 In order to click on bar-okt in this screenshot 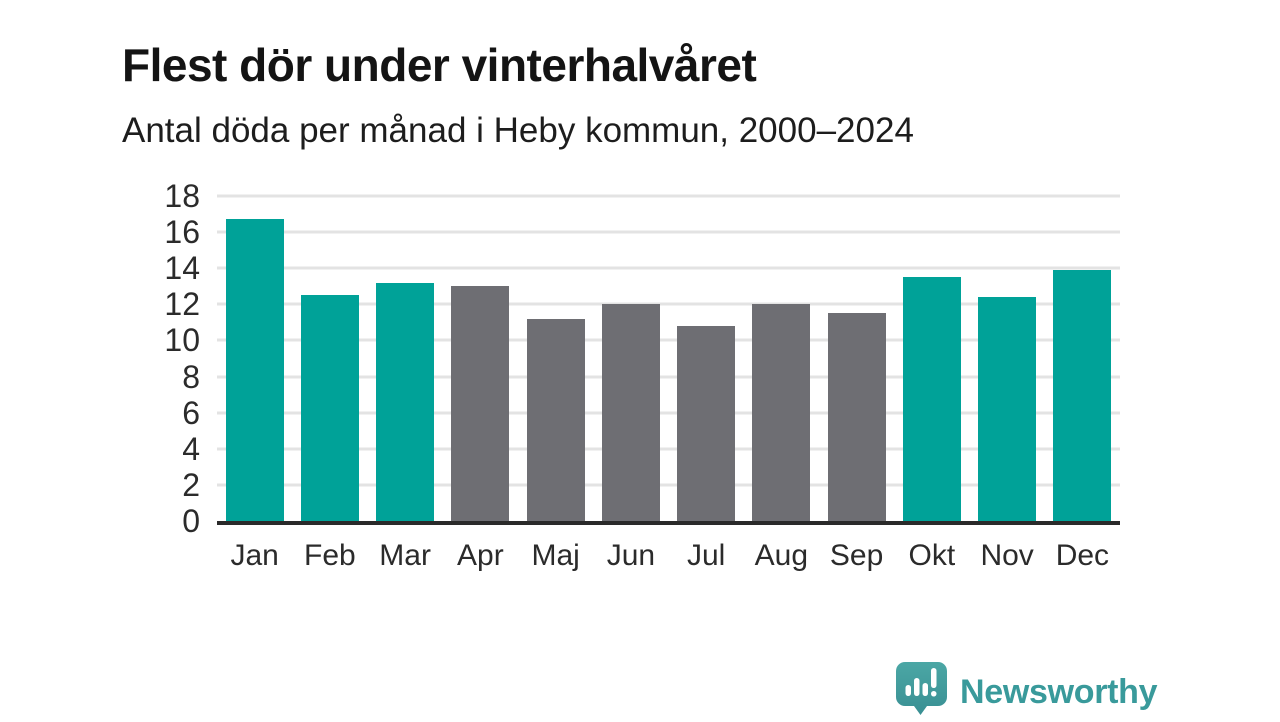, I will do `click(931, 399)`.